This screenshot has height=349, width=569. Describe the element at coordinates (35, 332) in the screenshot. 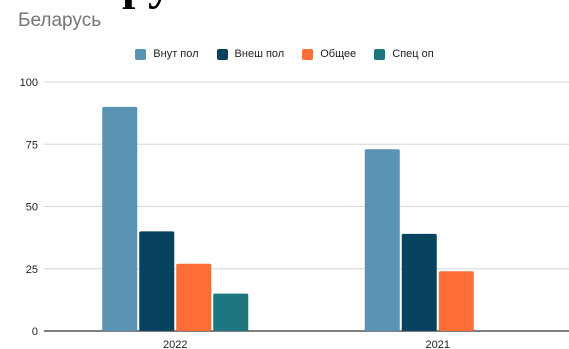

I see `y-tick-label: 0` at that location.